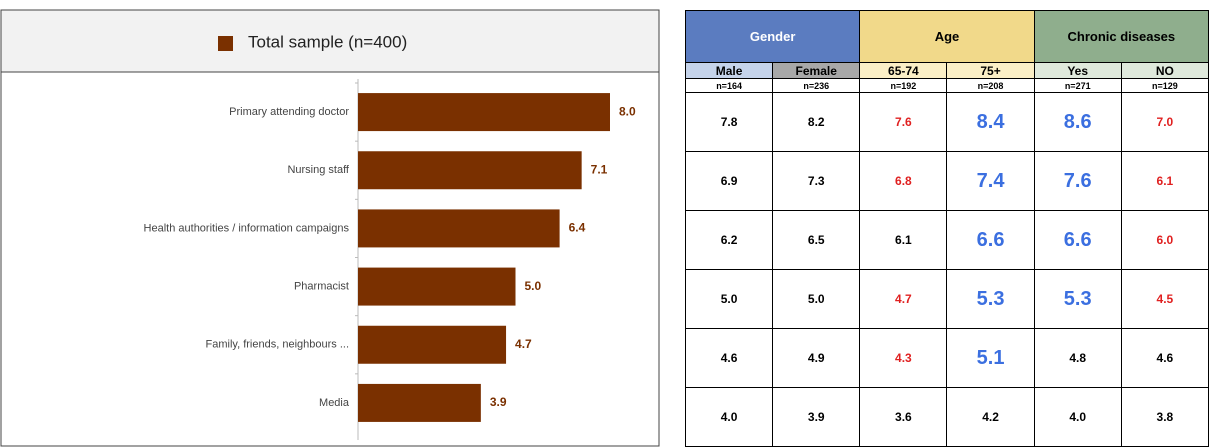 This screenshot has width=1209, height=447. Describe the element at coordinates (729, 181) in the screenshot. I see `cell: 6.9` at that location.